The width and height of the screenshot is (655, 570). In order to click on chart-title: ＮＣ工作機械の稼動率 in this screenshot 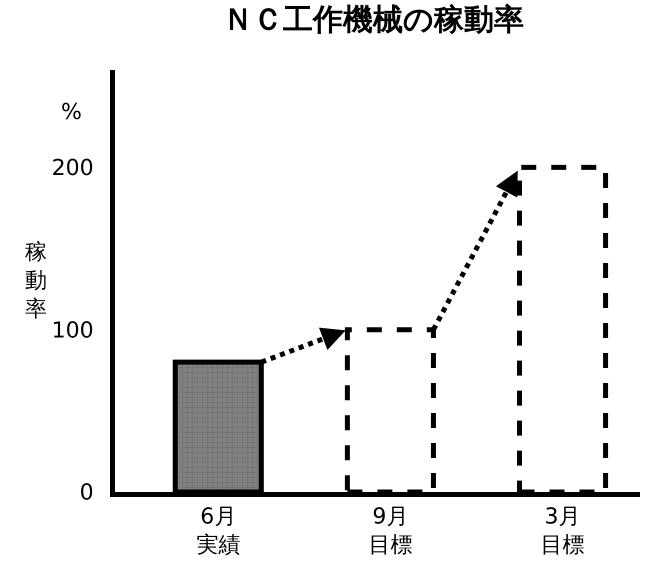, I will do `click(373, 20)`.